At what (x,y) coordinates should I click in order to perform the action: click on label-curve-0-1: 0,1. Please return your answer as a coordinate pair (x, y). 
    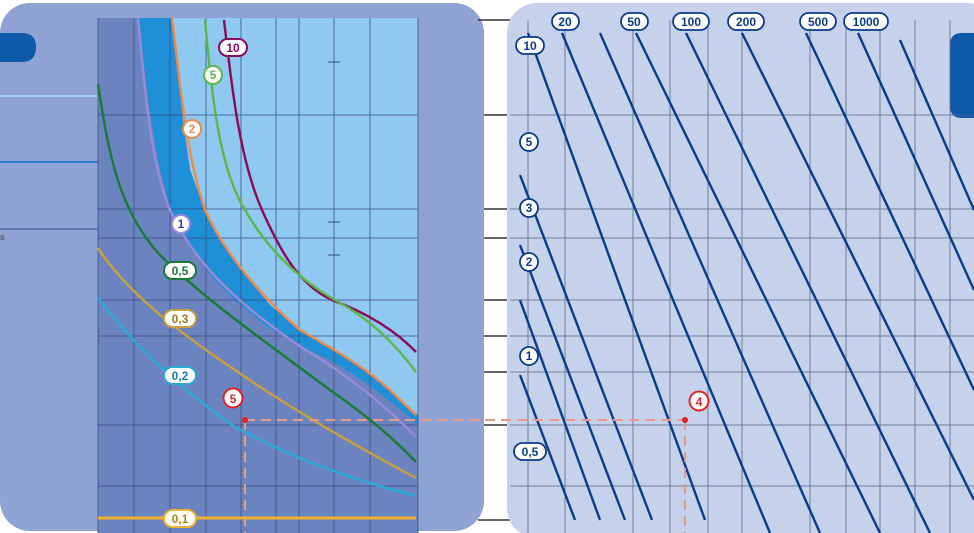
    Looking at the image, I should click on (180, 518).